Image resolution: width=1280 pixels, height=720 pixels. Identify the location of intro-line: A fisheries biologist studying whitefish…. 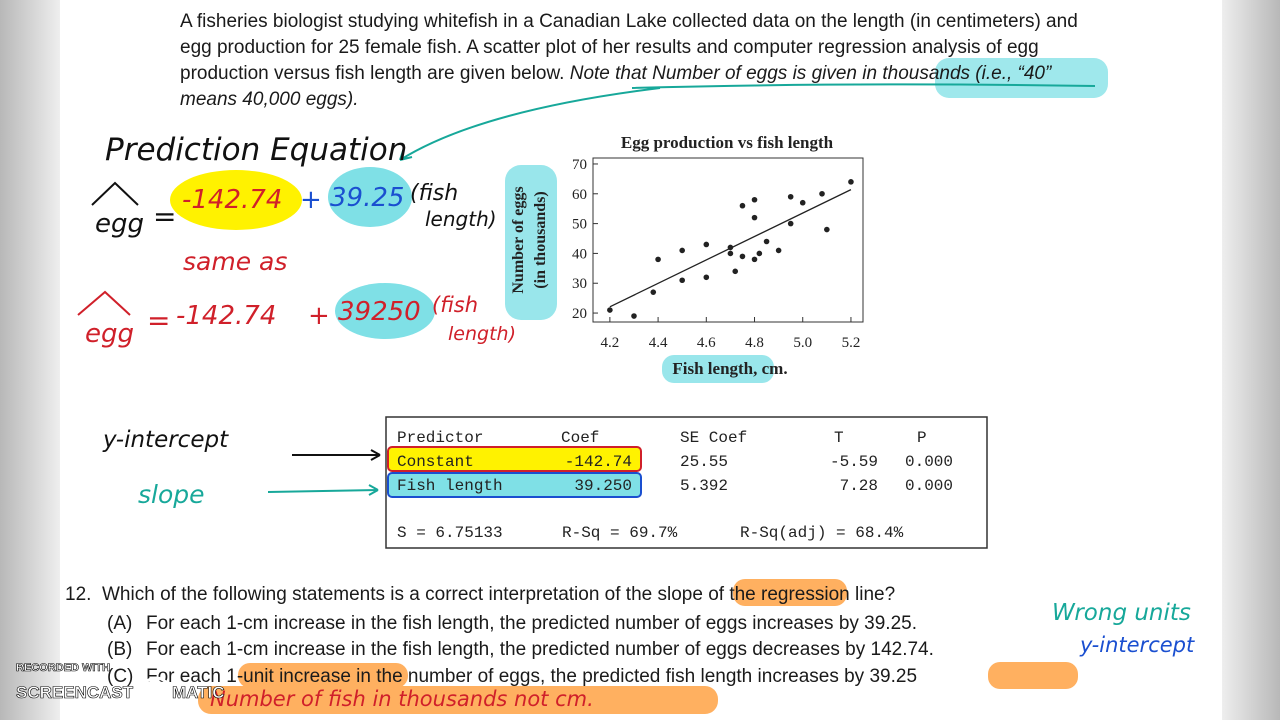
(629, 21).